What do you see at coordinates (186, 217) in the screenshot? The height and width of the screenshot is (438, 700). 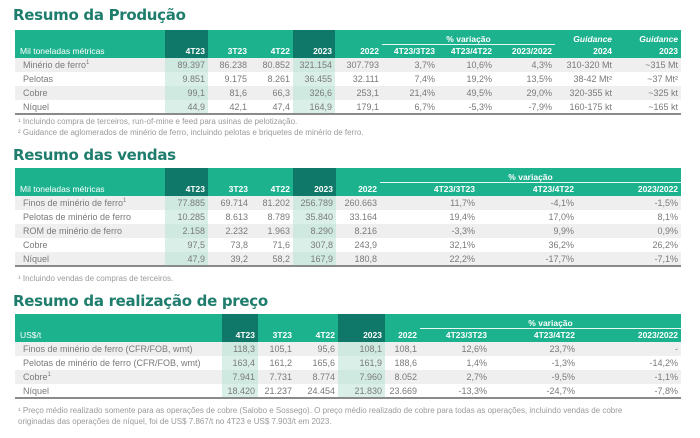 I see `table-cell: 10.285` at bounding box center [186, 217].